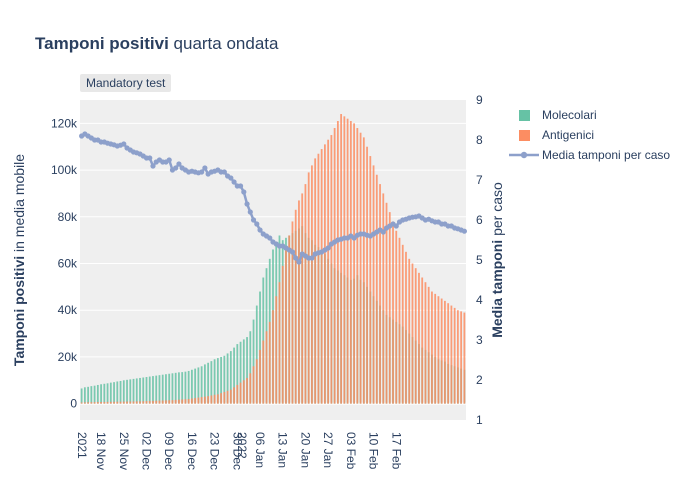  Describe the element at coordinates (68, 357) in the screenshot. I see `y-left-tick-label: 20k` at that location.